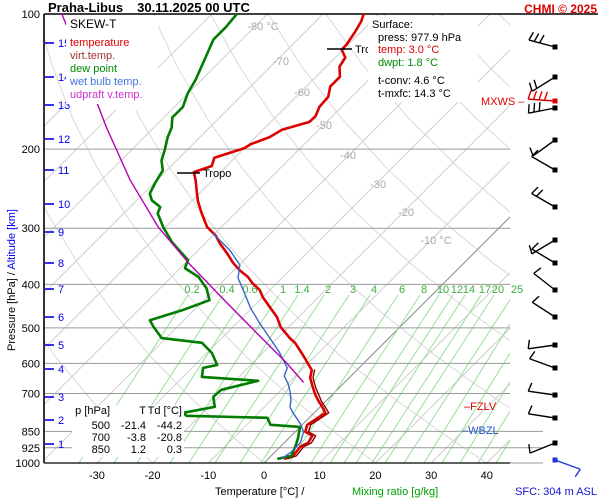  What do you see at coordinates (374, 290) in the screenshot?
I see `mixing-ratio-label: 4` at bounding box center [374, 290].